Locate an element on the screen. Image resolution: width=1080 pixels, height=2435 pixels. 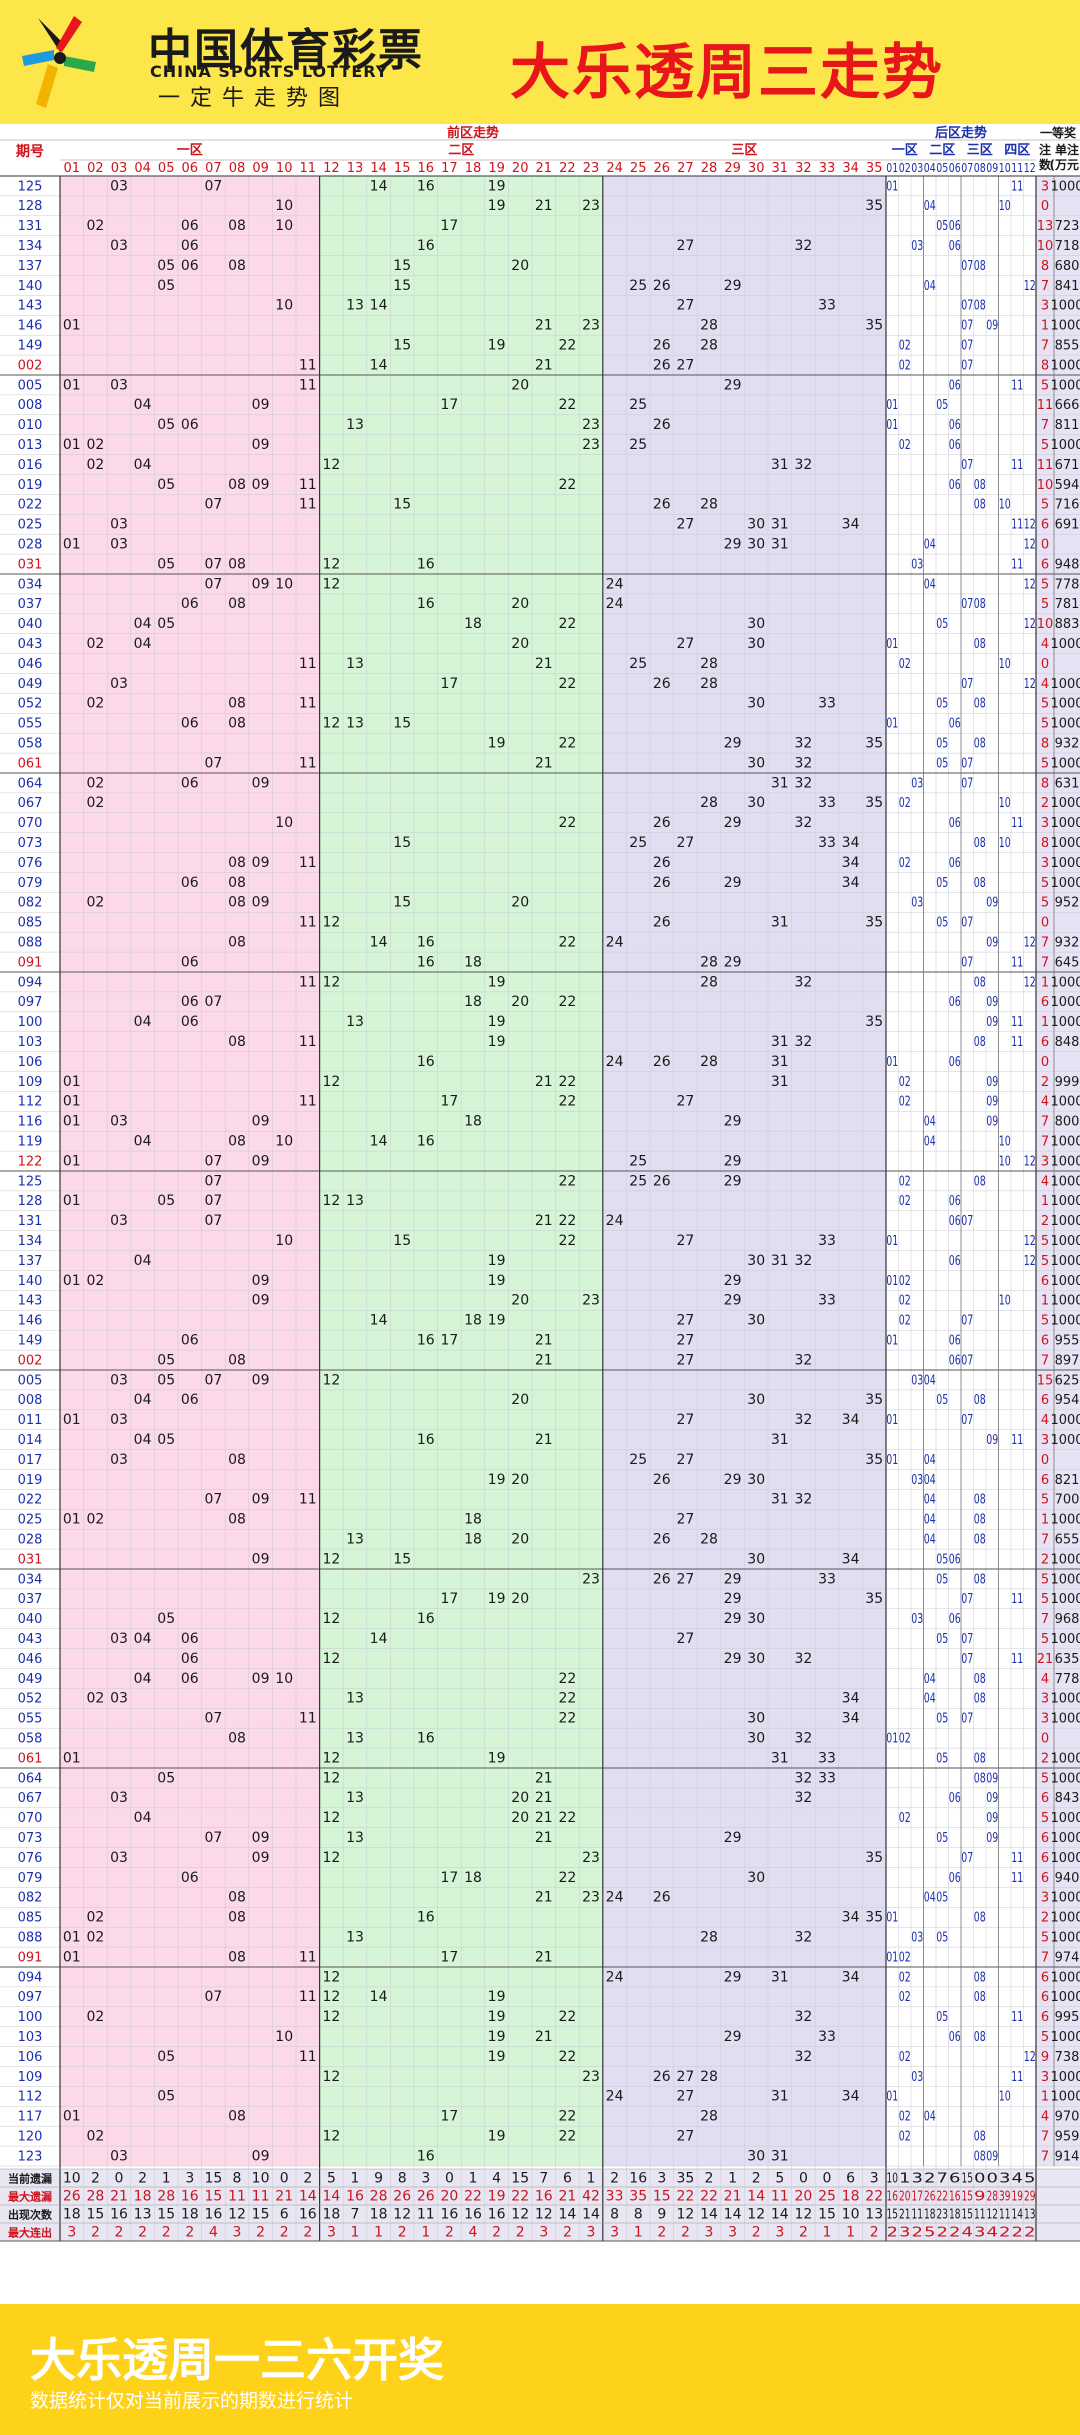
front-ball: 05 is located at coordinates (166, 1201).